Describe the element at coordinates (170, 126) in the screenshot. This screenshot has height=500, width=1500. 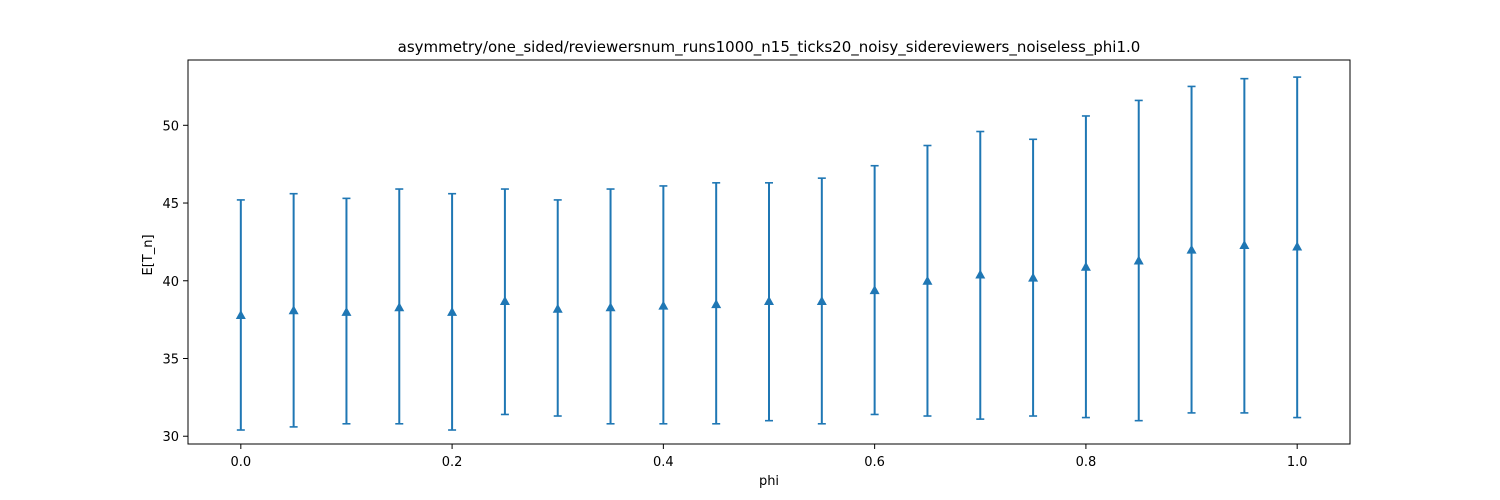
I see `y-tick-label: 50` at that location.